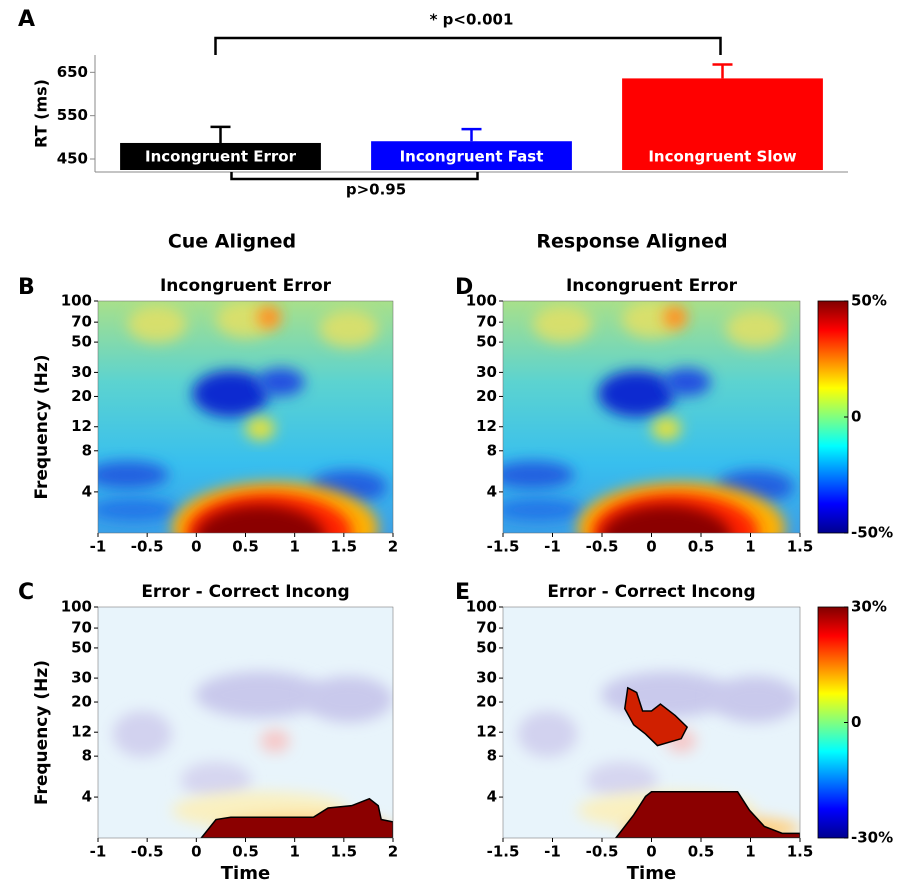 The height and width of the screenshot is (884, 898). What do you see at coordinates (376, 190) in the screenshot?
I see `significance-label: p>0.95` at bounding box center [376, 190].